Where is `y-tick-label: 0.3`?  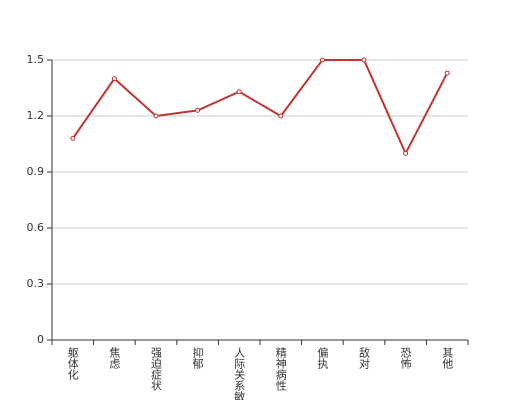 y-tick-label: 0.3 is located at coordinates (36, 283).